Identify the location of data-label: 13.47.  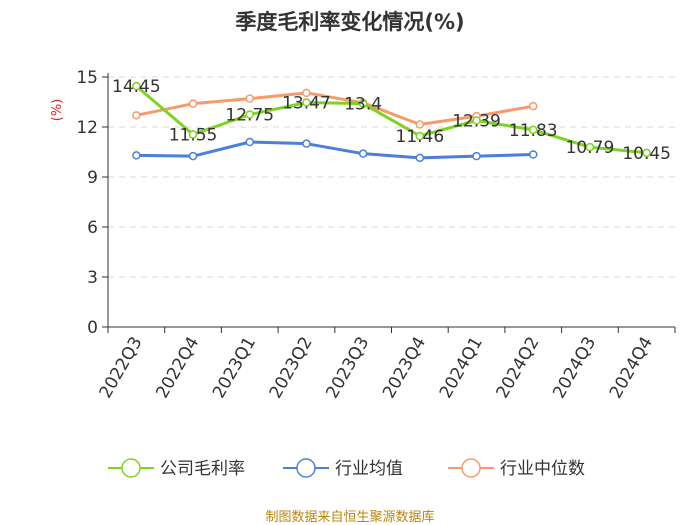
(306, 104).